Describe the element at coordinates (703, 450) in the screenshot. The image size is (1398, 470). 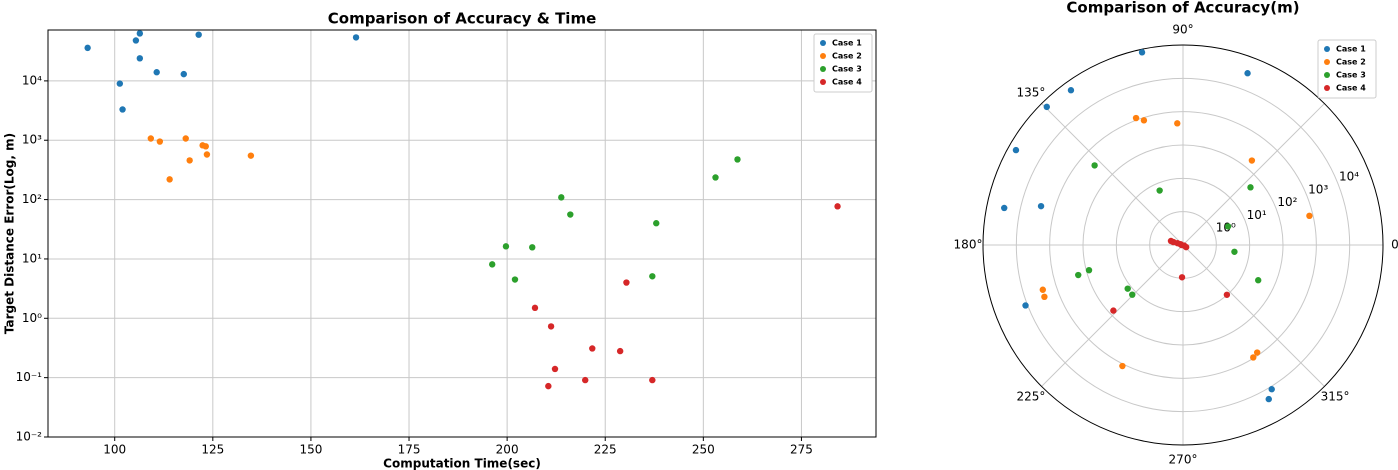
I see `x-tick-label: 250` at that location.